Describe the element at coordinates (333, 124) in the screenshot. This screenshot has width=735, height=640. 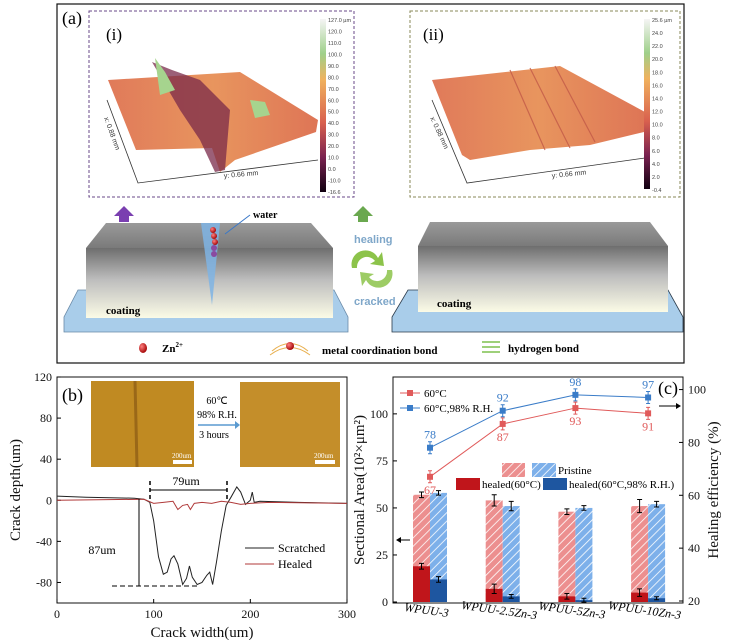
I see `colorbar-tick-label: 40.0` at that location.